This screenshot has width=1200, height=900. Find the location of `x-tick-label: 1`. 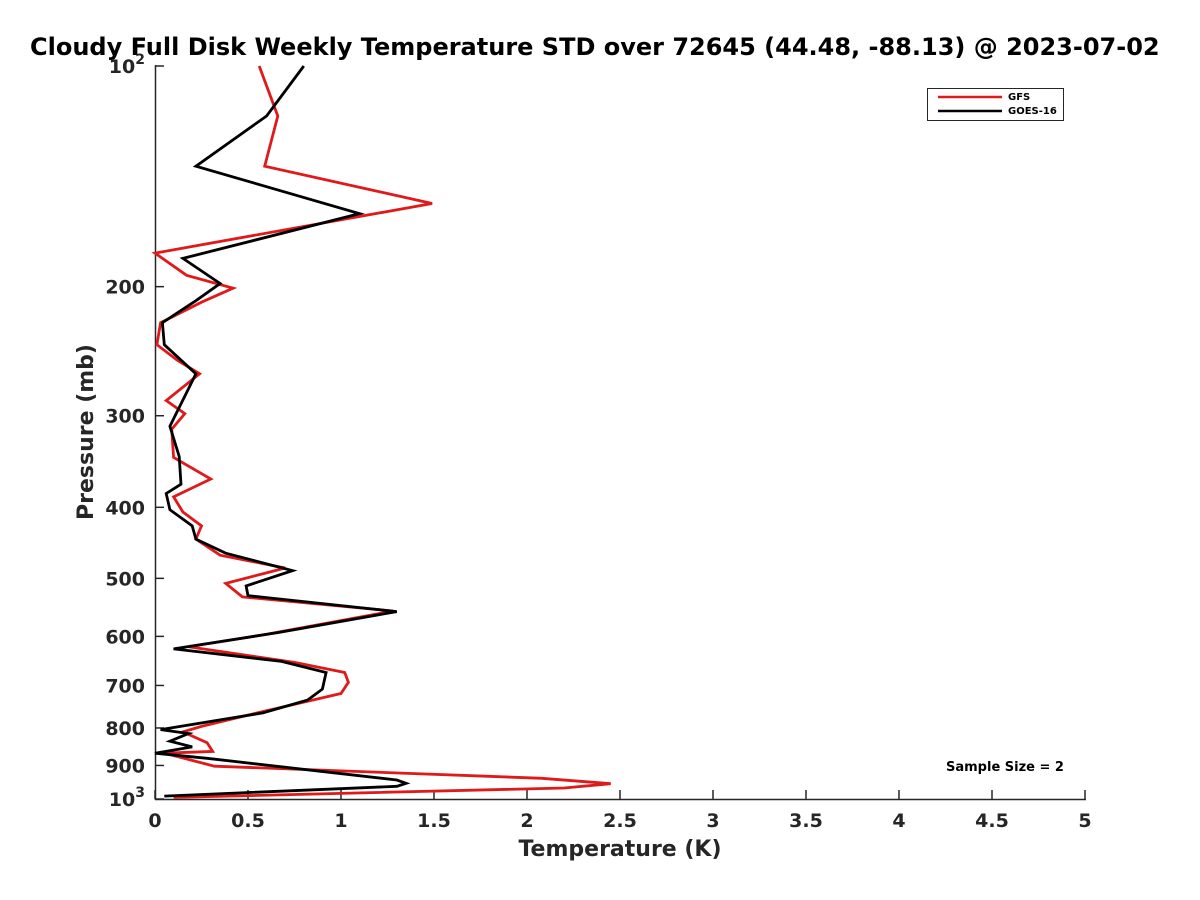

x-tick-label: 1 is located at coordinates (340, 821).